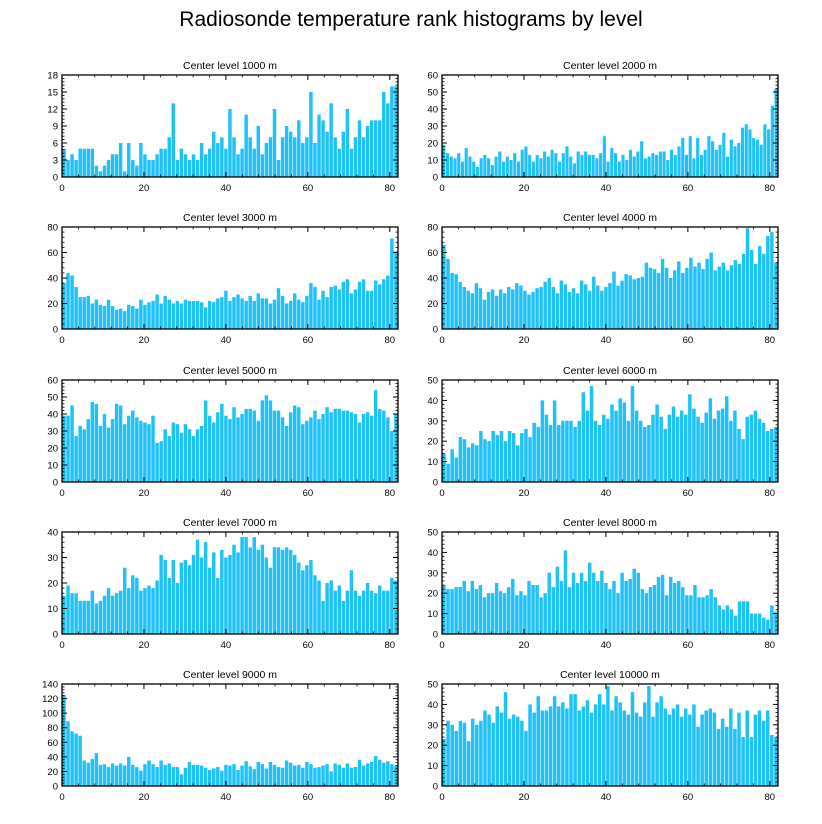  I want to click on x-tick-label: 20, so click(524, 340).